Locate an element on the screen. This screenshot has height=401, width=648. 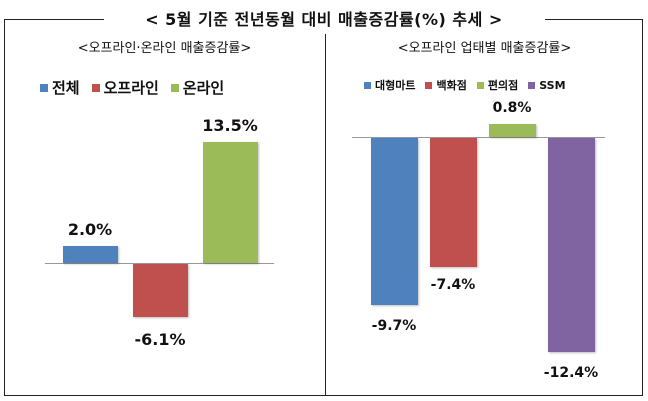
label-offline: -6.1% is located at coordinates (160, 339).